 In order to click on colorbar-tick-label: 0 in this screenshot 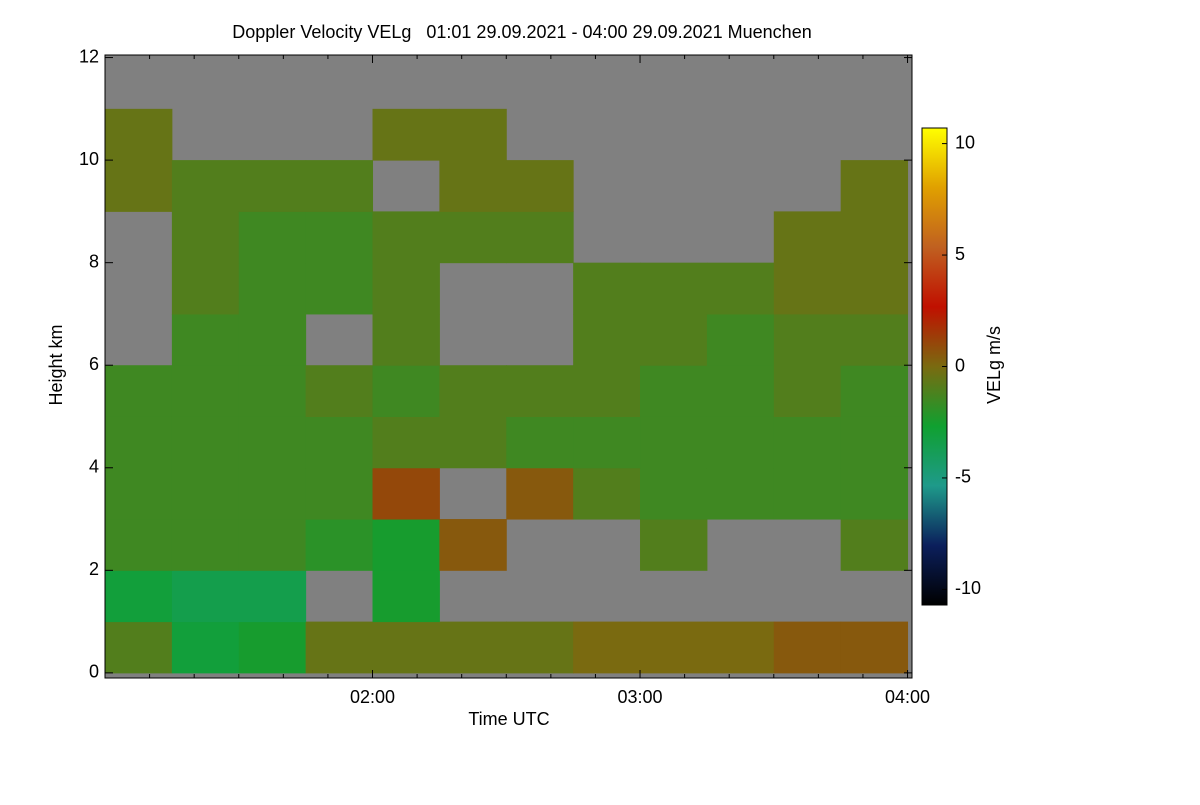, I will do `click(960, 365)`.